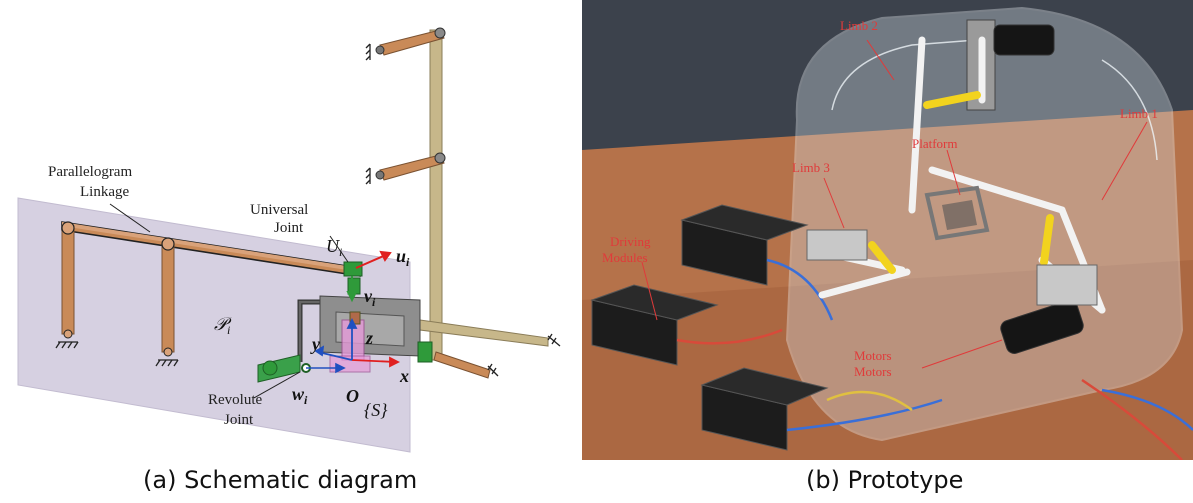 Image resolution: width=1193 pixels, height=503 pixels. Describe the element at coordinates (315, 344) in the screenshot. I see `label-y: y` at that location.